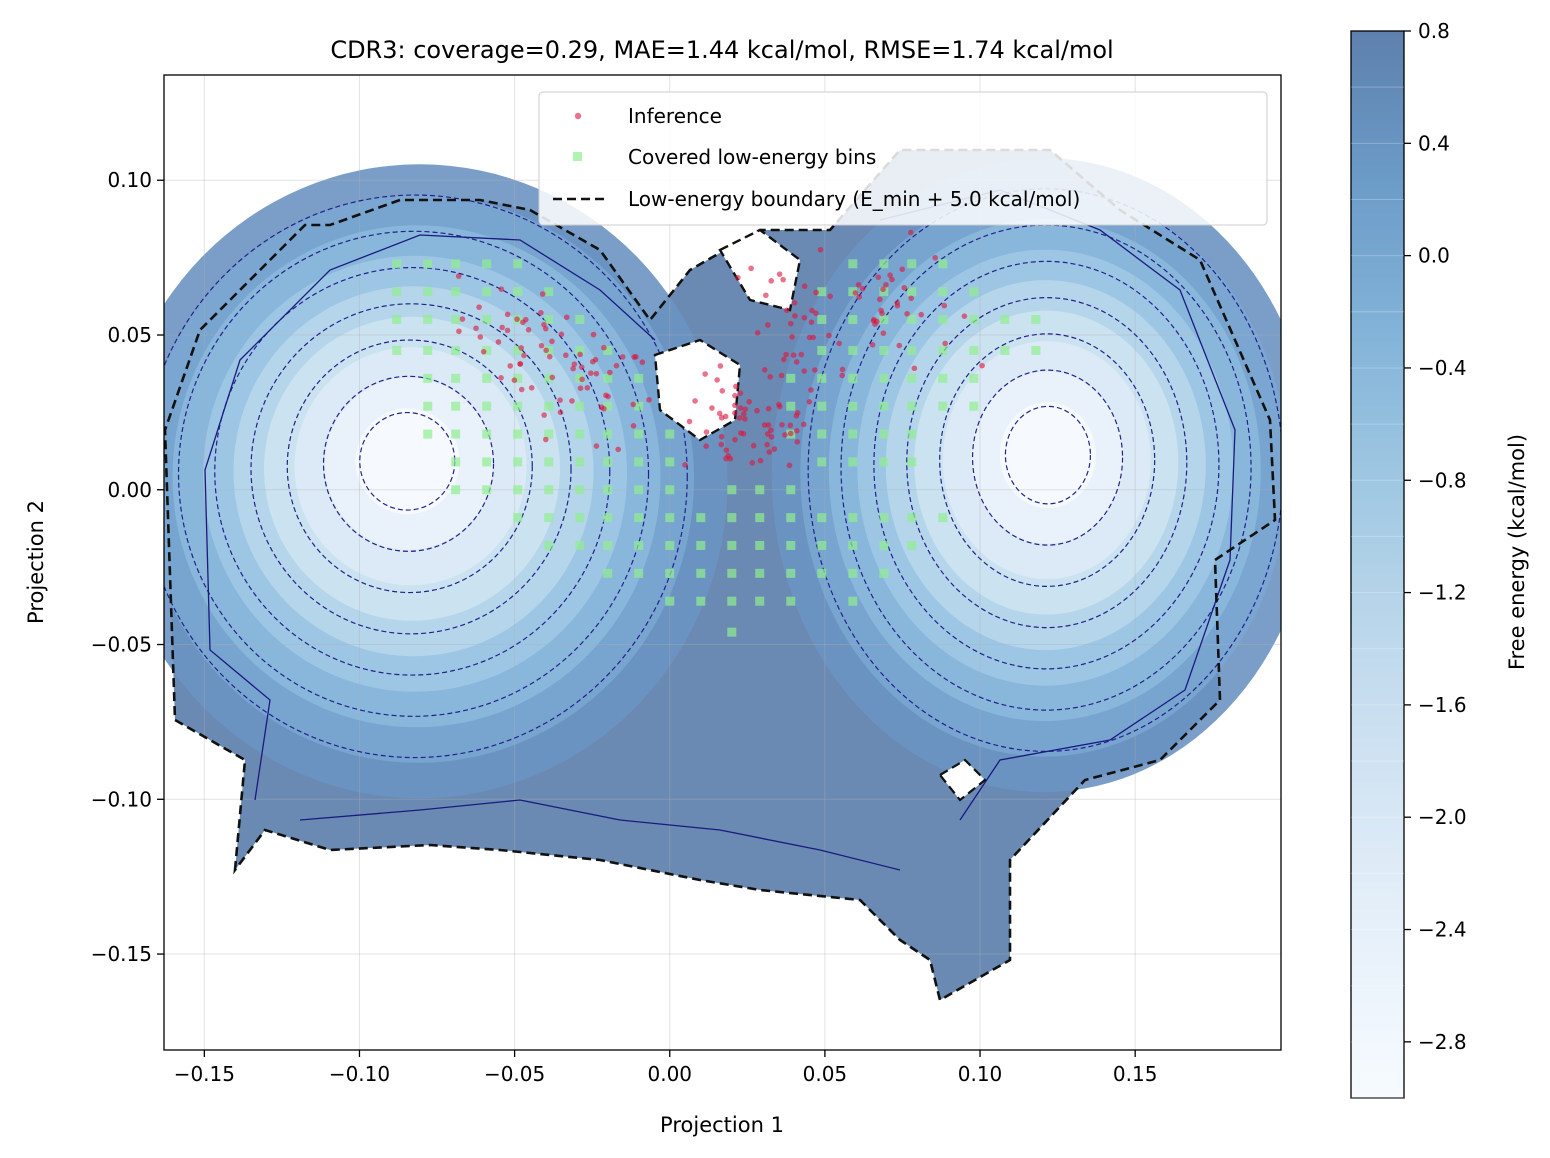 The width and height of the screenshot is (1550, 1158). I want to click on legend-label-inference: Inference, so click(675, 116).